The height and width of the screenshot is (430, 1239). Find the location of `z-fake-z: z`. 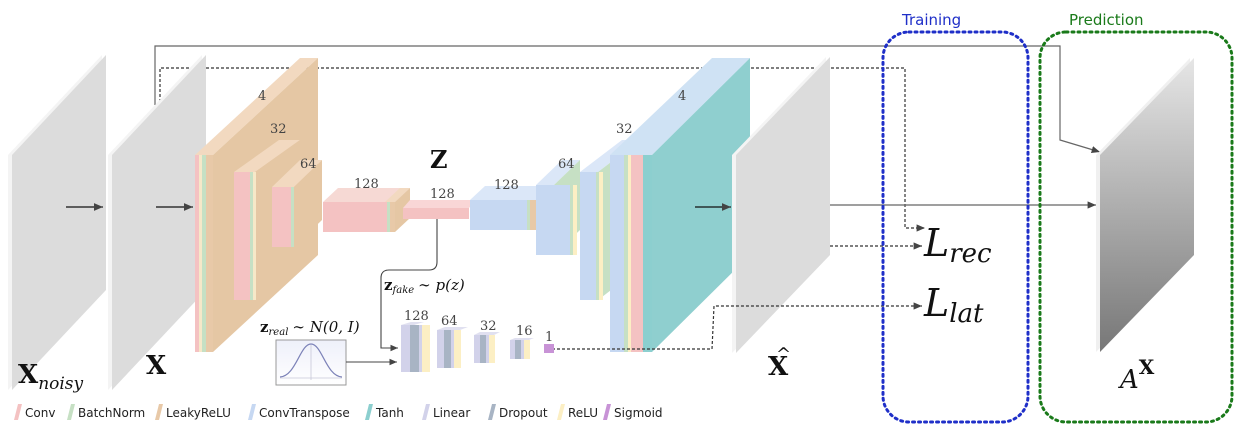

z-fake-z: z is located at coordinates (388, 285).